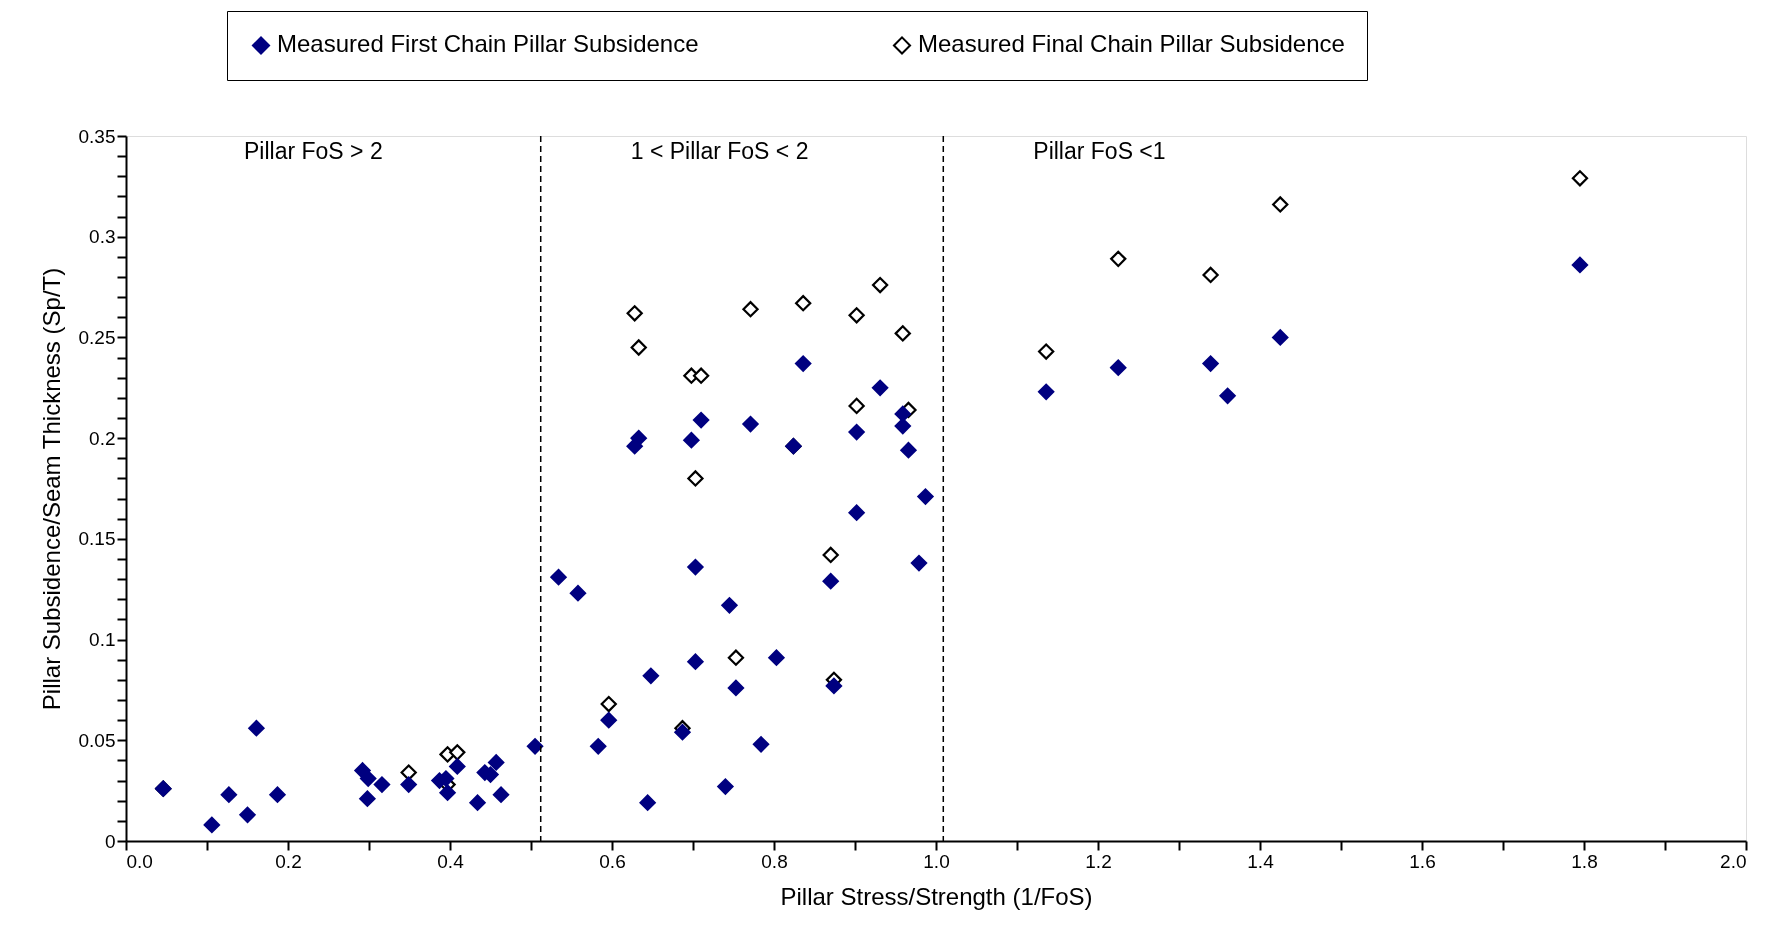 This screenshot has height=934, width=1780. What do you see at coordinates (1584, 861) in the screenshot?
I see `x-tick-label: 1.8` at bounding box center [1584, 861].